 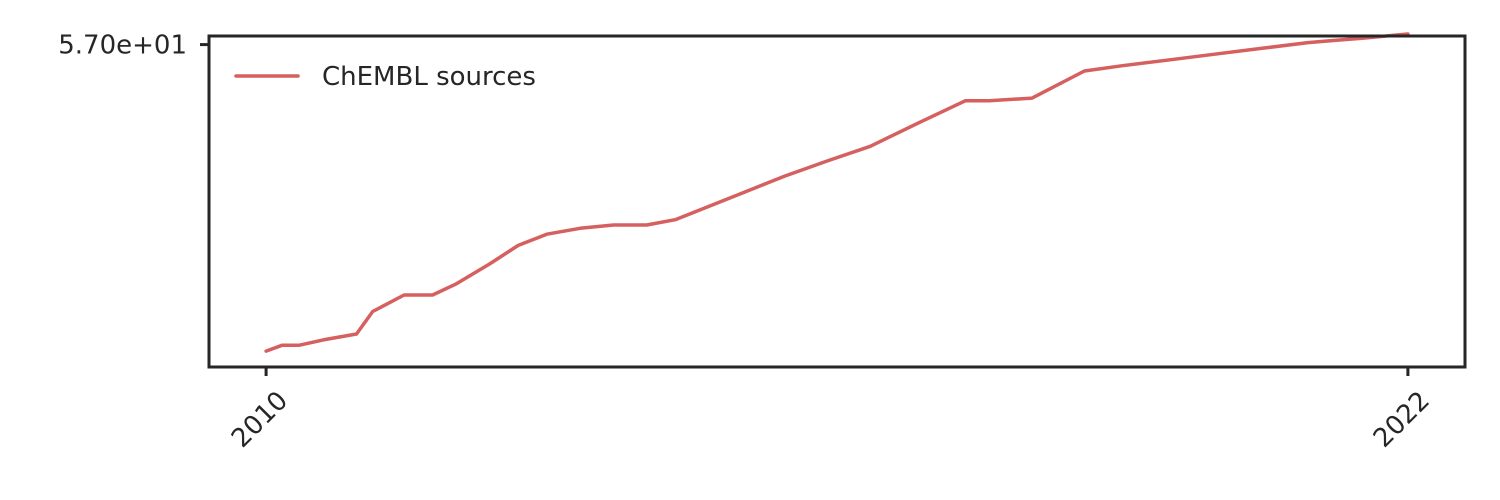 I want to click on x-axis: 2010 2022, so click(x=831, y=410).